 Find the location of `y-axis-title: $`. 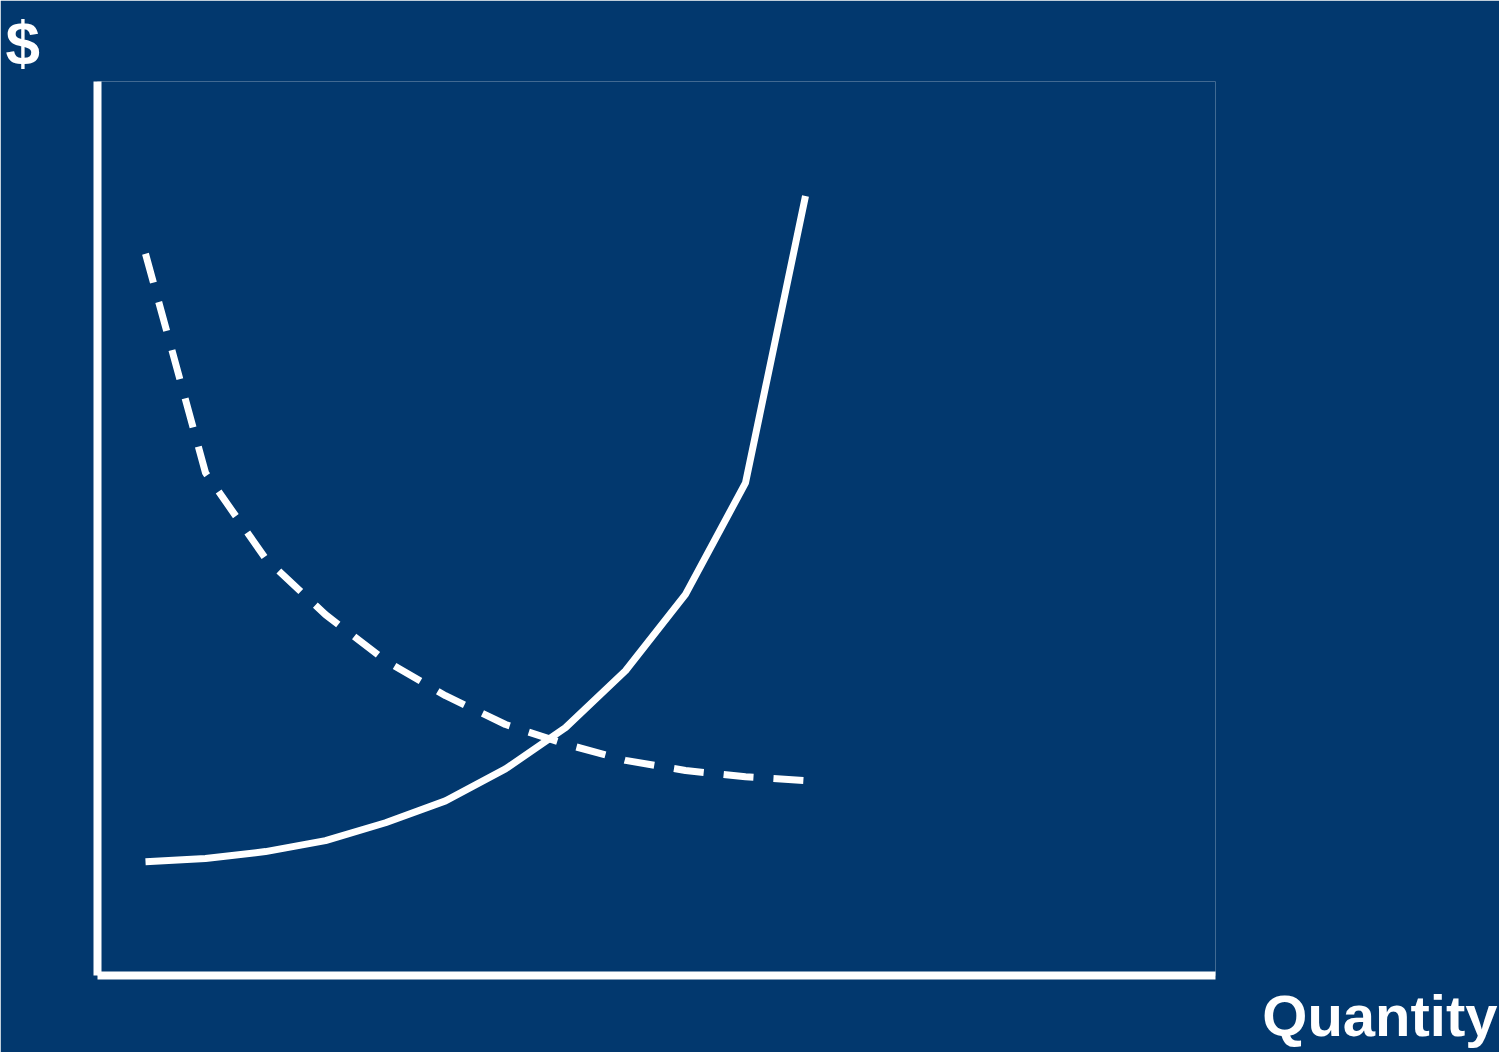

y-axis-title: $ is located at coordinates (22, 42).